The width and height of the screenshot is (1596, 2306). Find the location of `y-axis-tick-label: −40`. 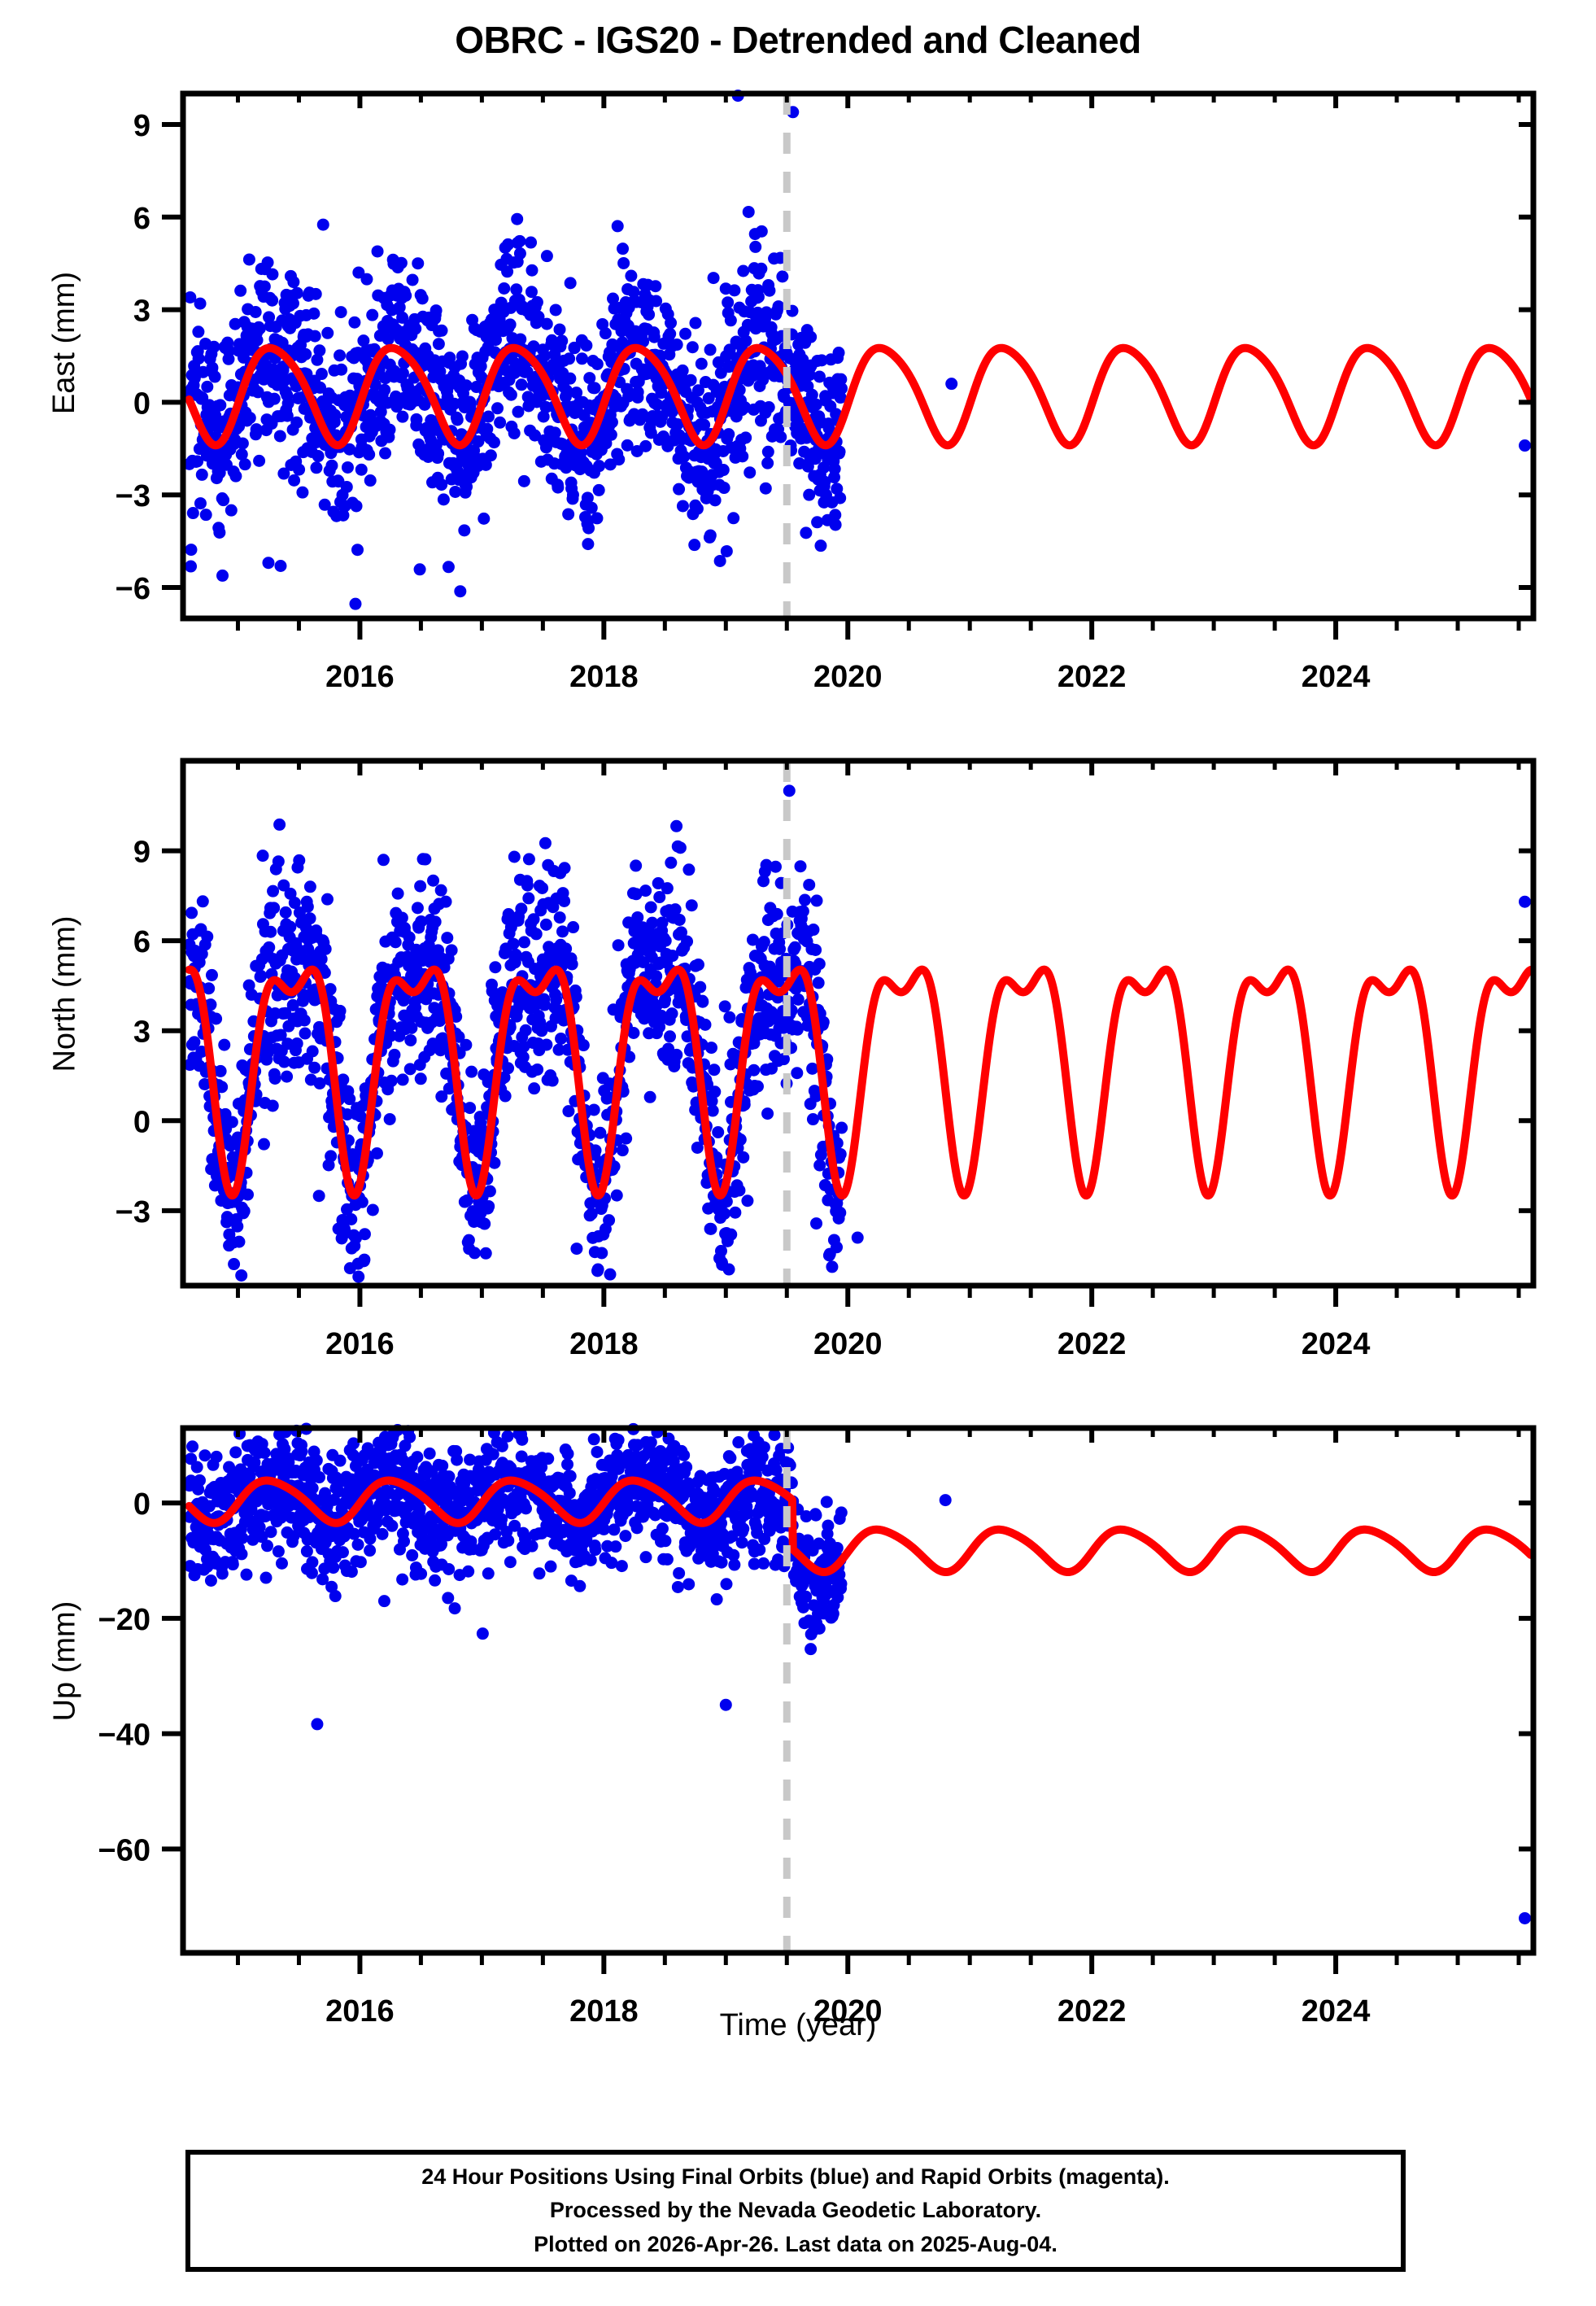

y-axis-tick-label: −40 is located at coordinates (124, 1736).